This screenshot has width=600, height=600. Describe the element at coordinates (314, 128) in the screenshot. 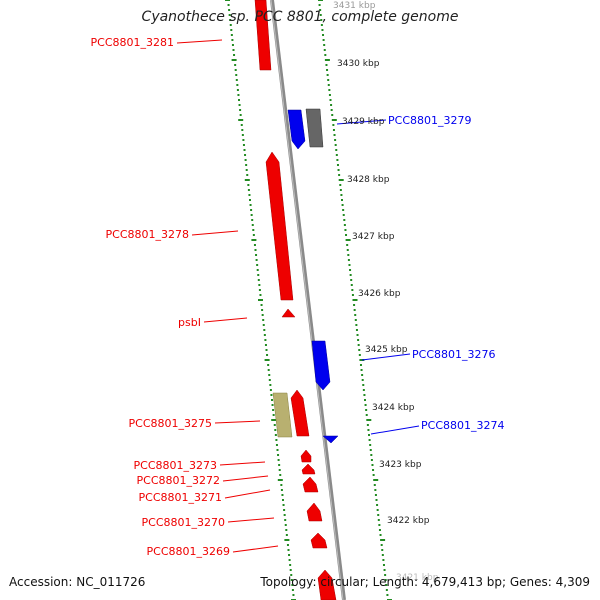

I see `gene-block-gray` at that location.